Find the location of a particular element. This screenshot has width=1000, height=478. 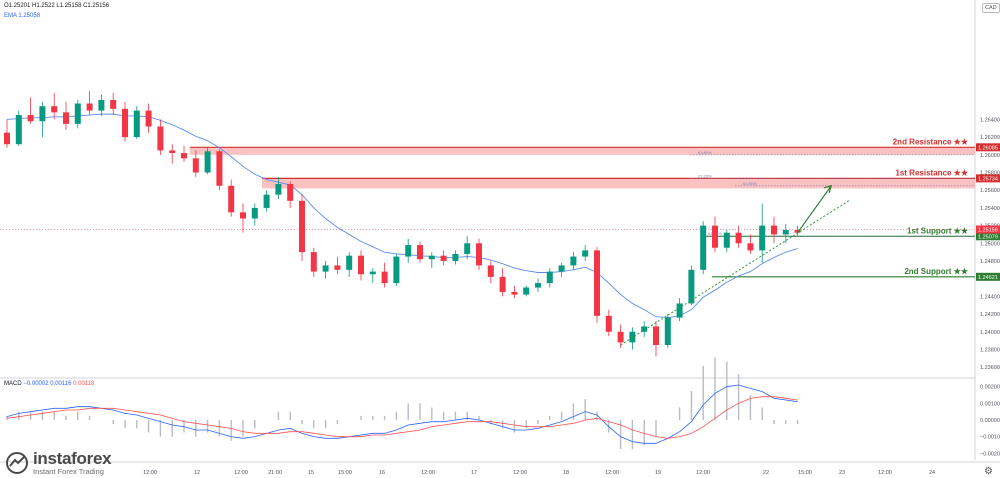

brand-name: instaforex is located at coordinates (72, 458).